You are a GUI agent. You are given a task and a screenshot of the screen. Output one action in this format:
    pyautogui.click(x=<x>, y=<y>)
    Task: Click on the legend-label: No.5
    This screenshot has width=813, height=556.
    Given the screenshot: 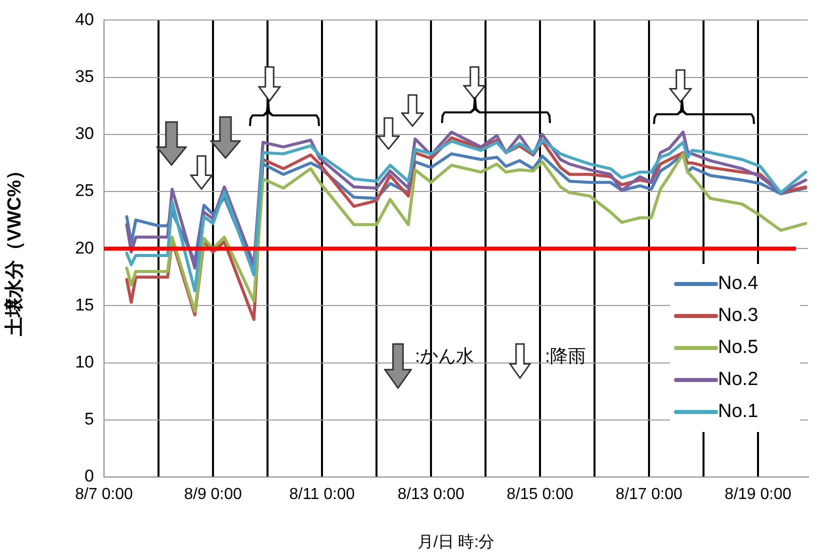 What is the action you would take?
    pyautogui.click(x=738, y=347)
    